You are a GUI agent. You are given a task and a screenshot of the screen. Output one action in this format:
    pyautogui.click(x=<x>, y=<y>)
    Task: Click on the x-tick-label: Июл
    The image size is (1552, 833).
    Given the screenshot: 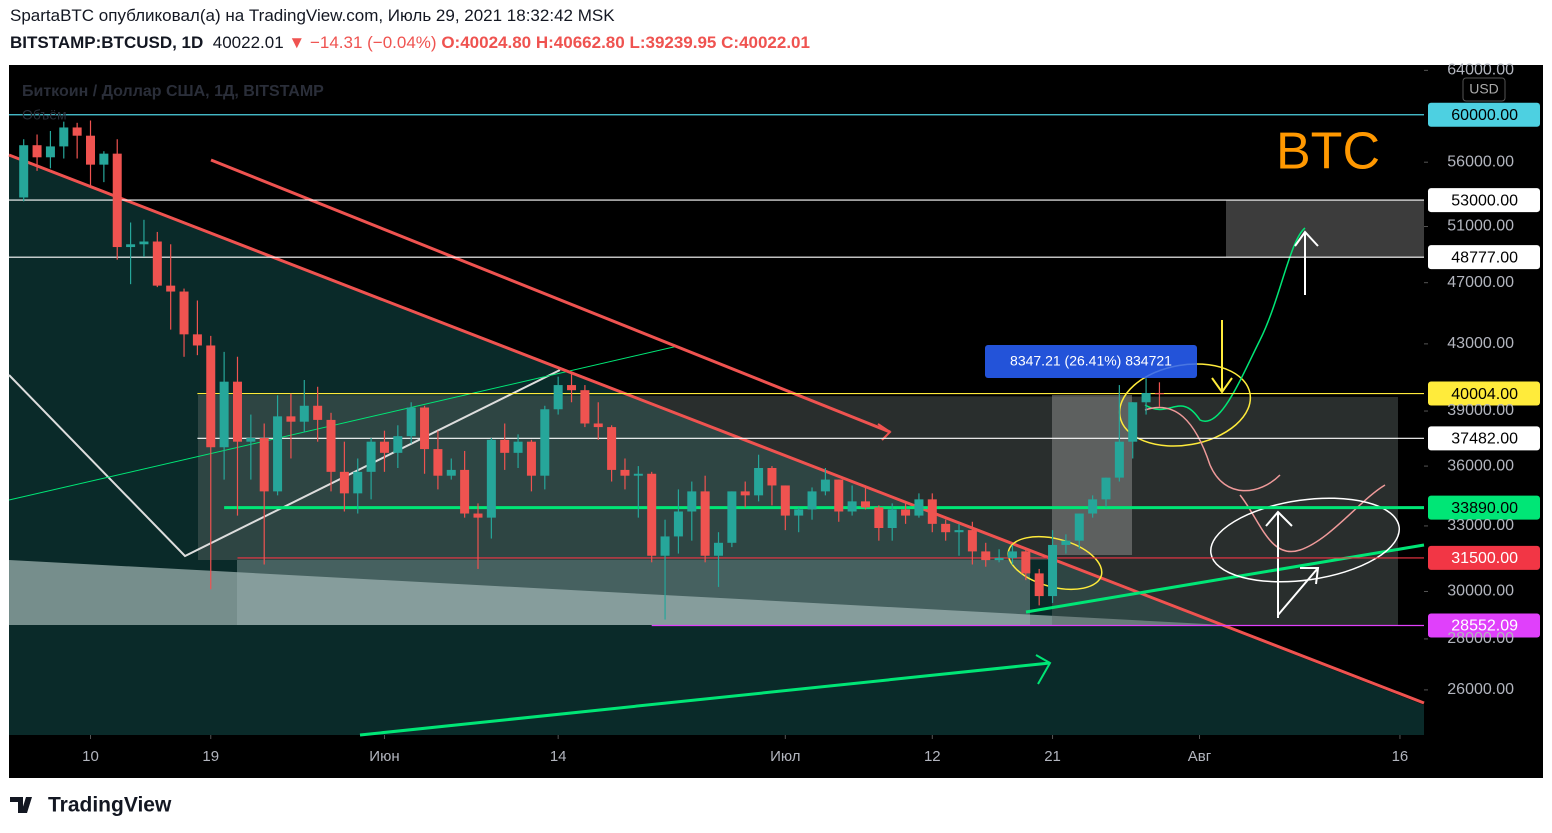 What is the action you would take?
    pyautogui.click(x=785, y=756)
    